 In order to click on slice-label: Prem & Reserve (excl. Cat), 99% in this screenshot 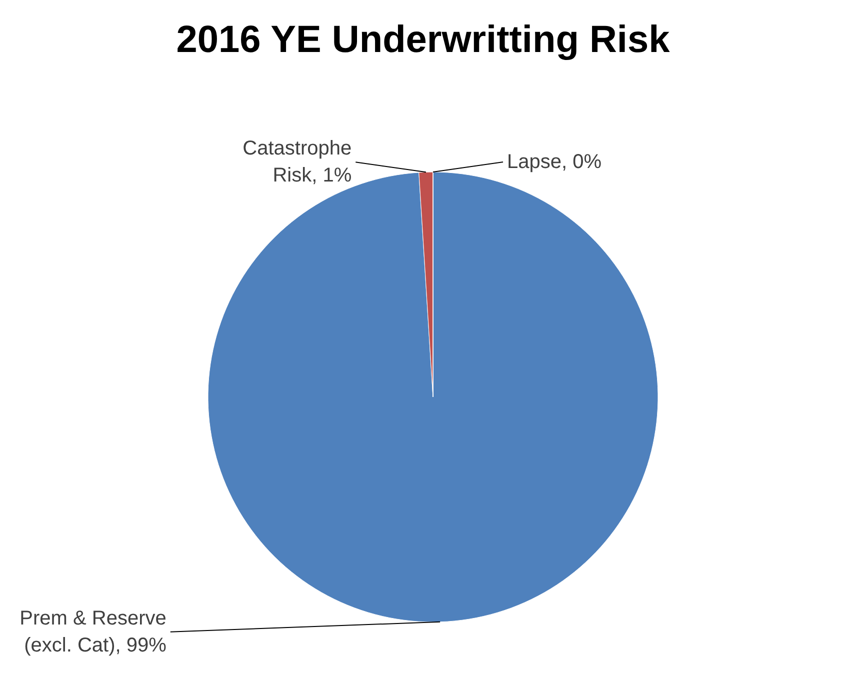, I will do `click(93, 631)`.